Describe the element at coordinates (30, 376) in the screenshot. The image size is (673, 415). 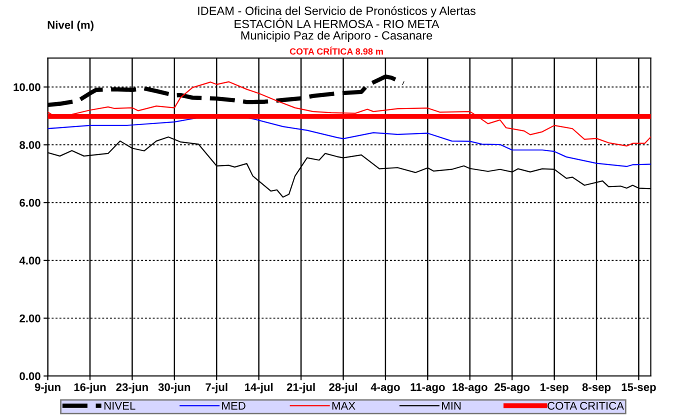
I see `y-tick-label: 0.00` at that location.